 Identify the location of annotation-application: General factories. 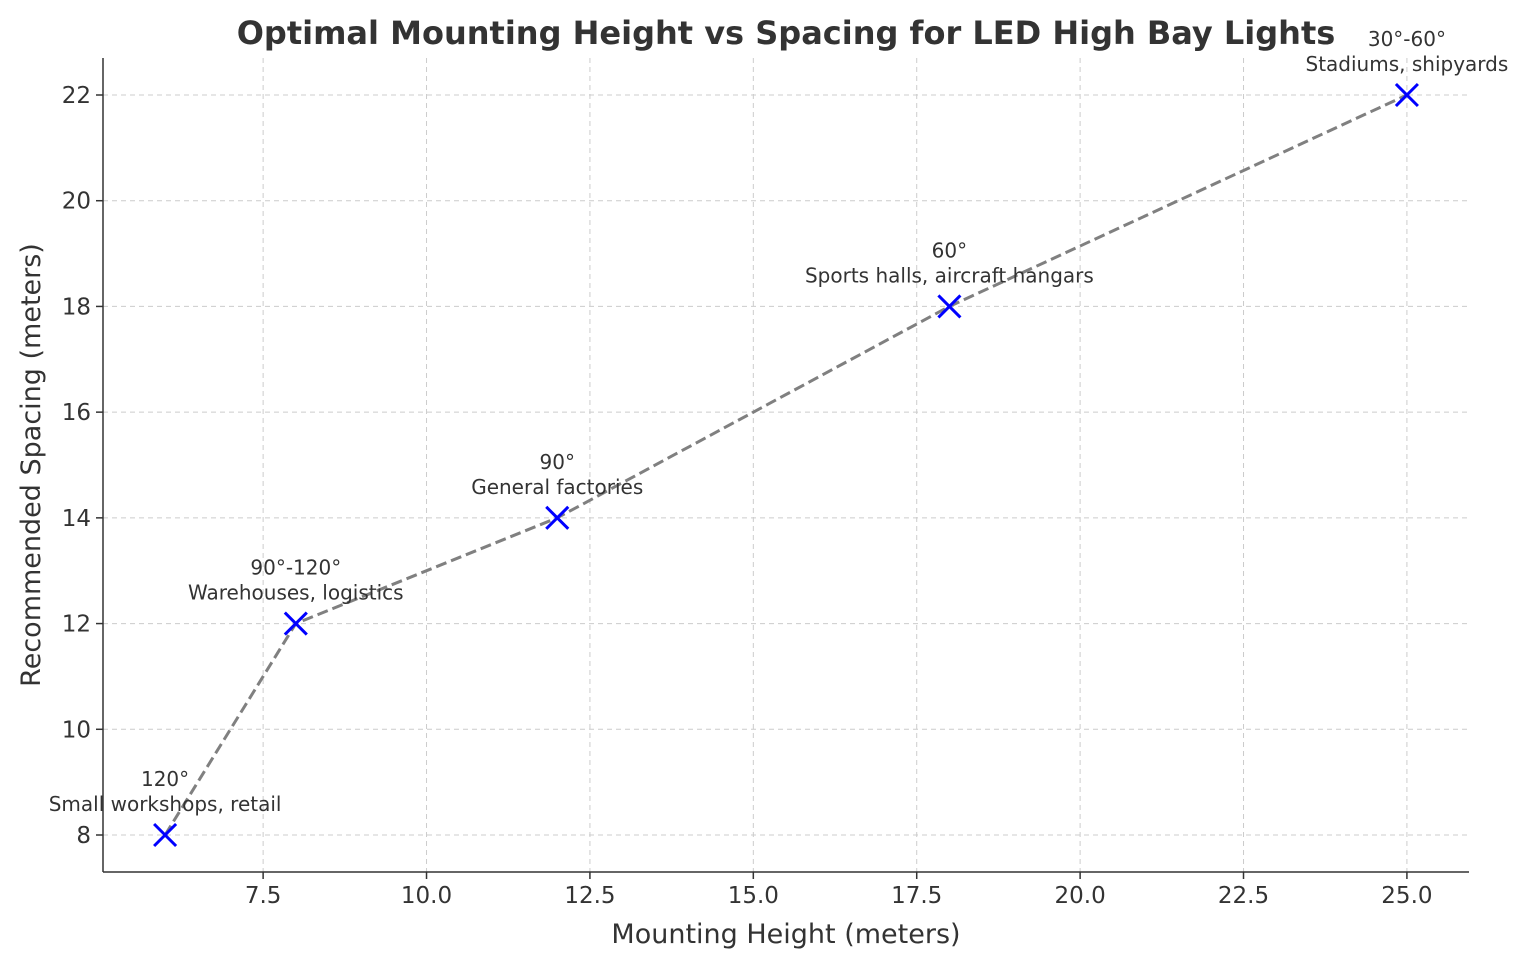
(557, 487).